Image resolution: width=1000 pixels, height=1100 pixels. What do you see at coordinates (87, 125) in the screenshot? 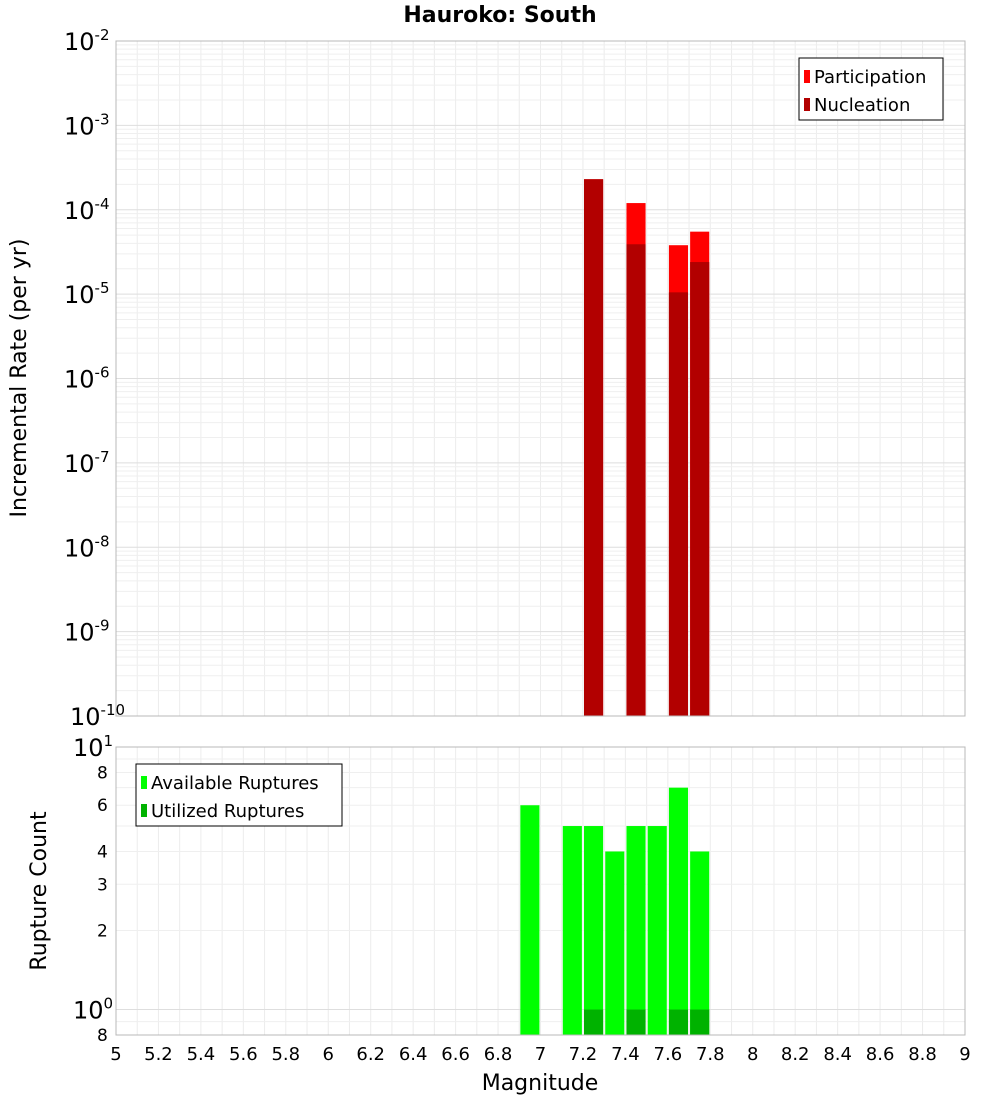
I see `y-tick-label: 10⁻³` at bounding box center [87, 125].